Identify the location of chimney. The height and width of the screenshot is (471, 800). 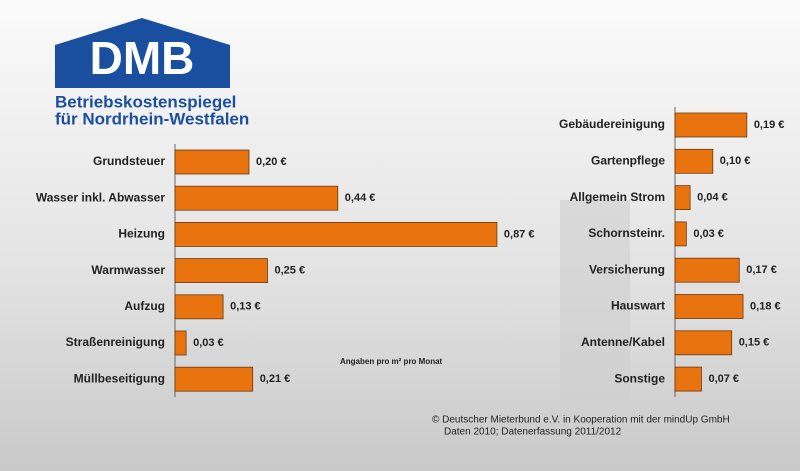
(595, 300).